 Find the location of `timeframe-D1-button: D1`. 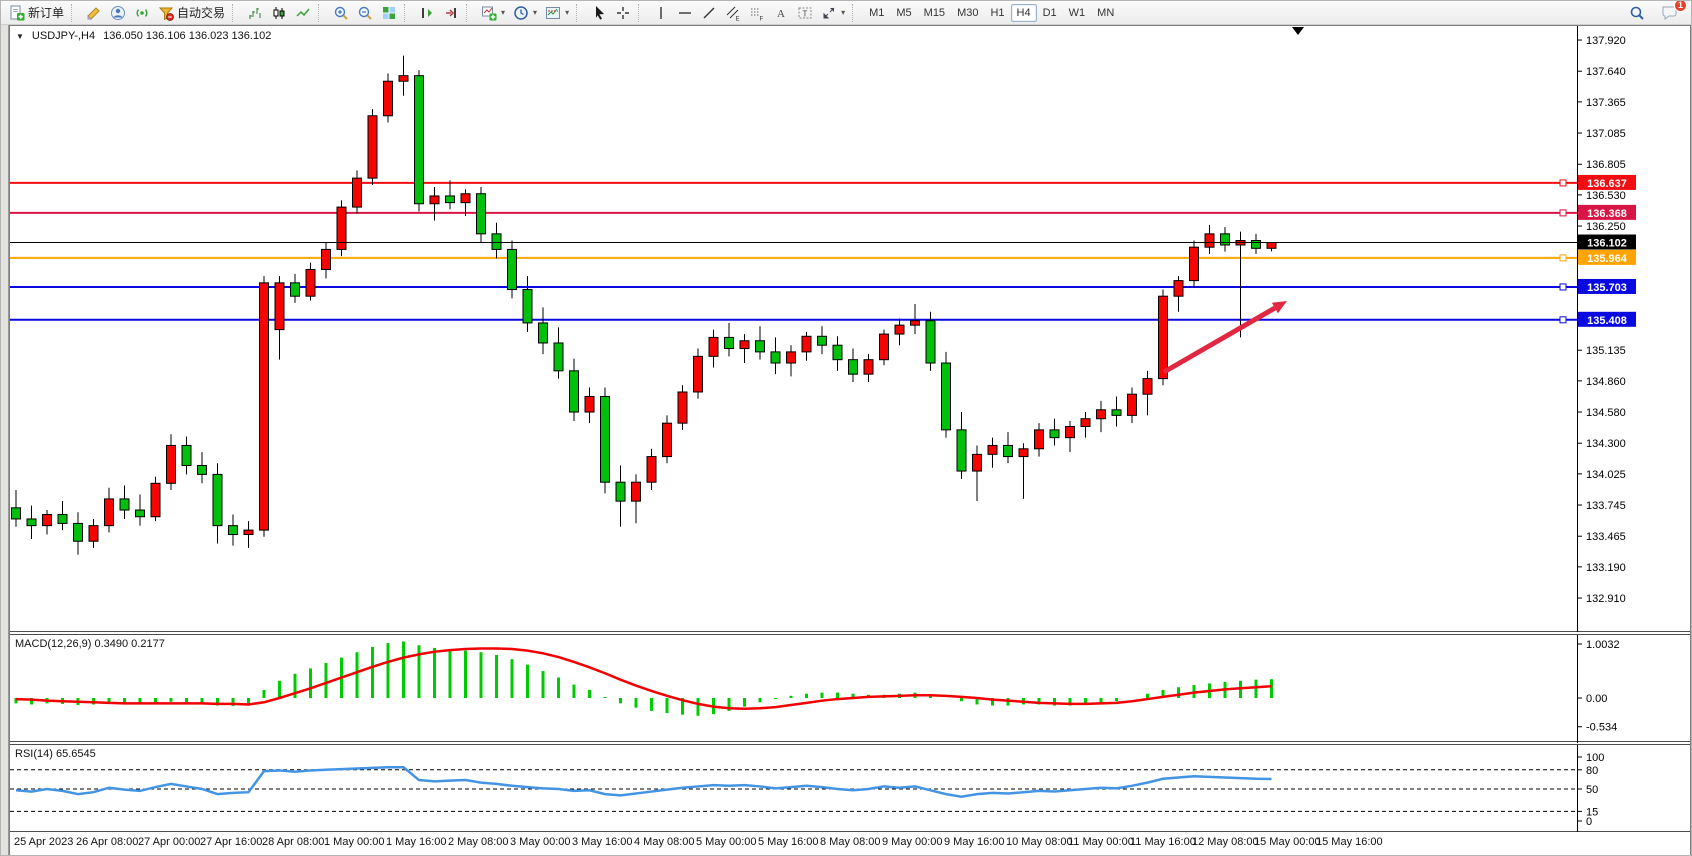

timeframe-D1-button: D1 is located at coordinates (1049, 12).